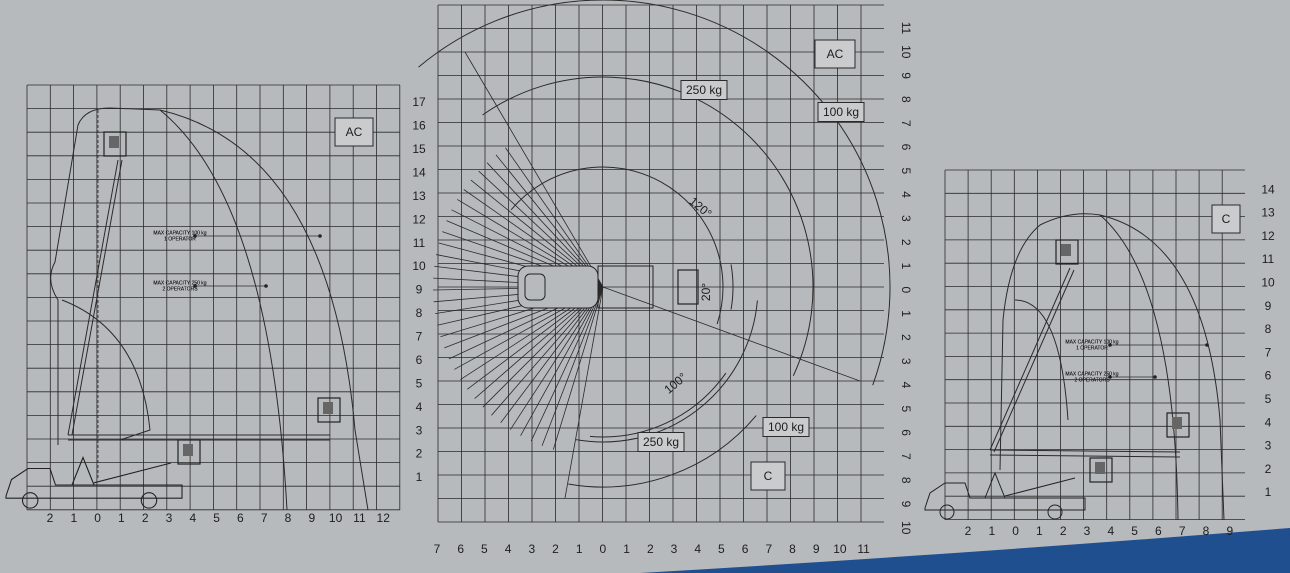 The width and height of the screenshot is (1290, 573). I want to click on envelope-edge, so click(534, 169).